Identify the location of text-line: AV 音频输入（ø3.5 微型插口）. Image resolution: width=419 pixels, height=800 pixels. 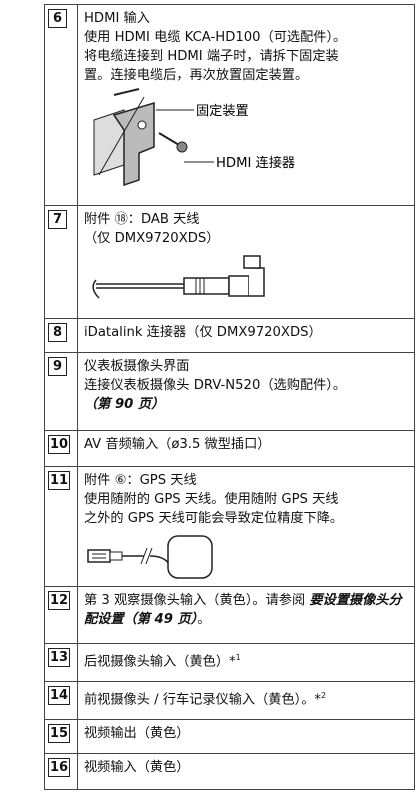
(177, 444).